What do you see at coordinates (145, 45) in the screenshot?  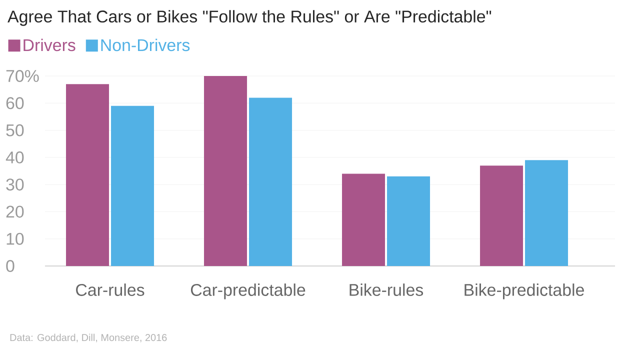 I see `legend-label: Non-Drivers` at bounding box center [145, 45].